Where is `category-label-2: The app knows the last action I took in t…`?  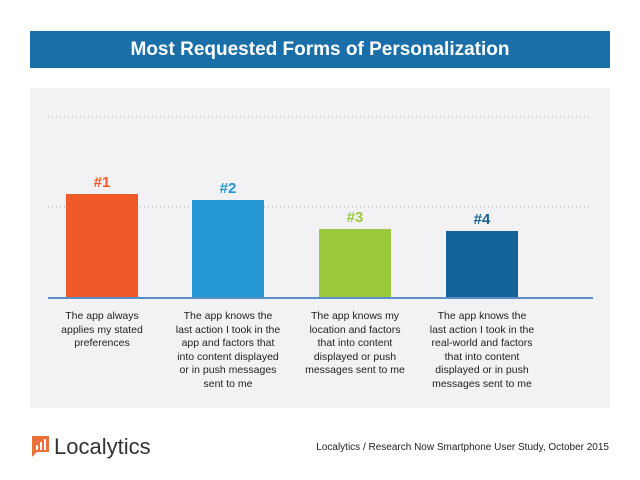 category-label-2: The app knows the last action I took in t… is located at coordinates (228, 350).